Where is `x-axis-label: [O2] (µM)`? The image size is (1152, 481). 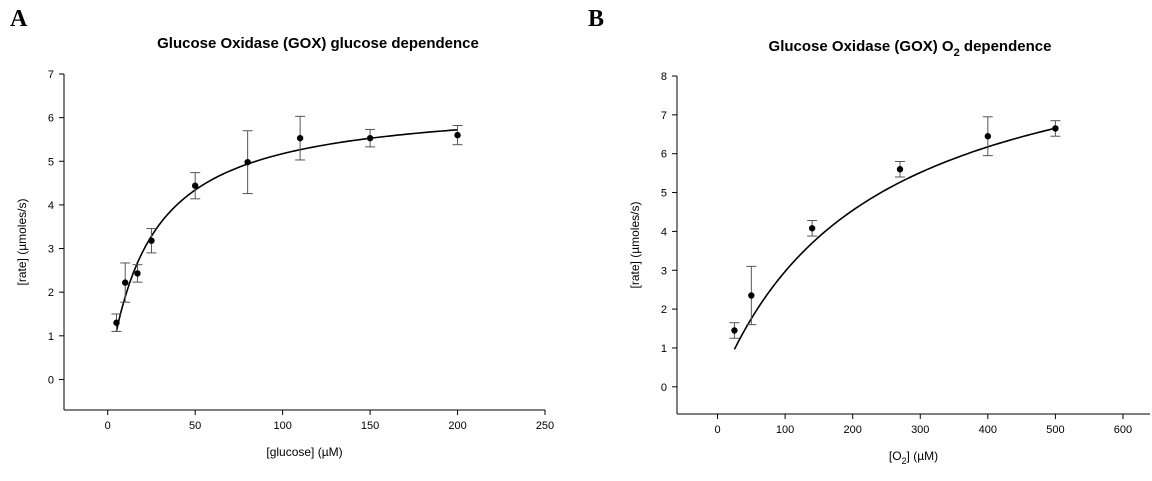
x-axis-label: [O2] (µM) is located at coordinates (913, 457).